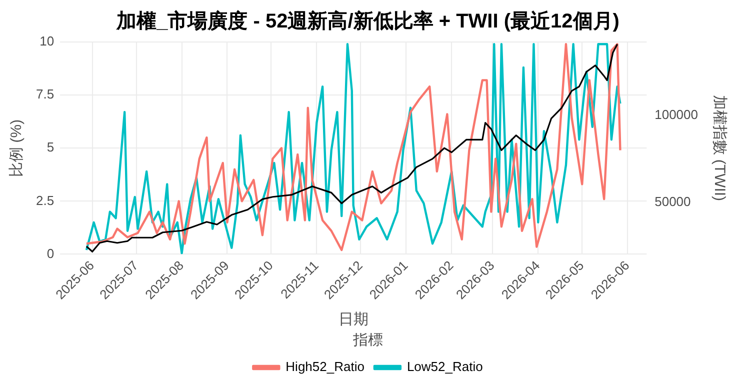 The image size is (742, 388). I want to click on x-axis-title: 日期, so click(353, 319).